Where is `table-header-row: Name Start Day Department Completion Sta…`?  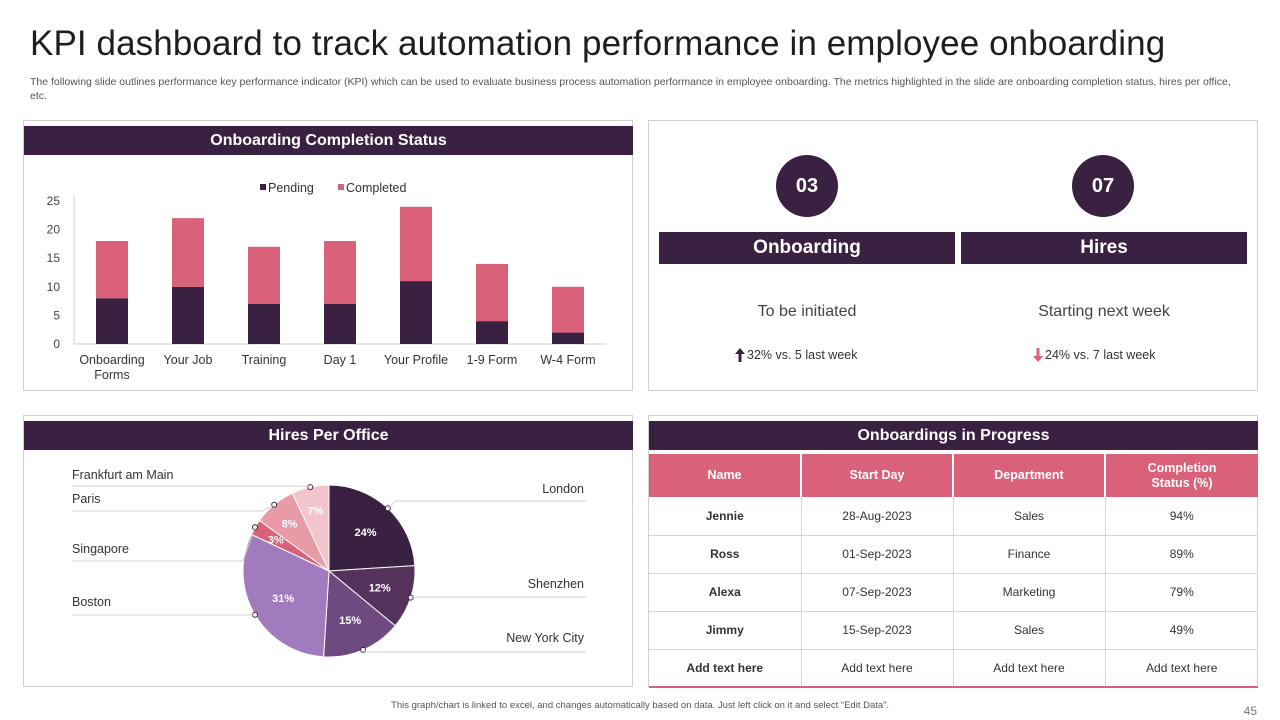 table-header-row: Name Start Day Department Completion Sta… is located at coordinates (953, 475).